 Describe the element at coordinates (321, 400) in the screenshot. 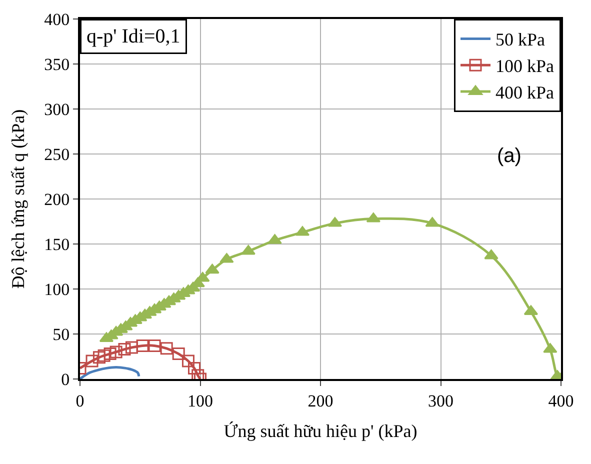

I see `x-tick-label: 200` at that location.